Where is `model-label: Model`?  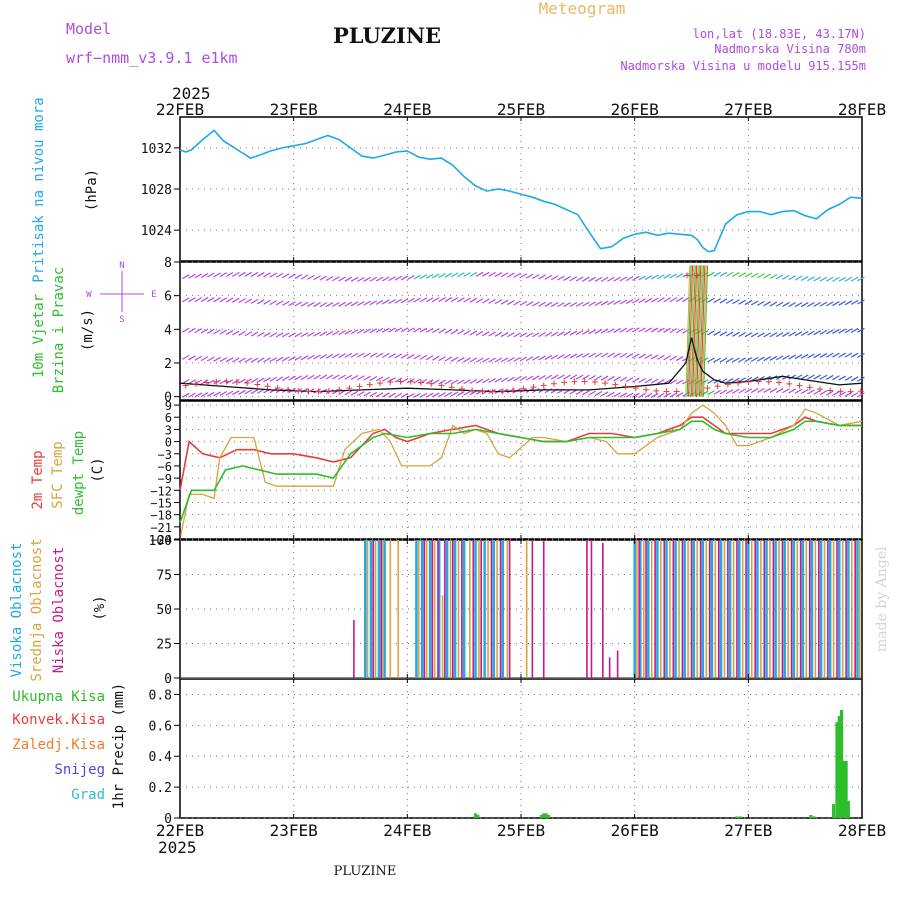 model-label: Model is located at coordinates (88, 29).